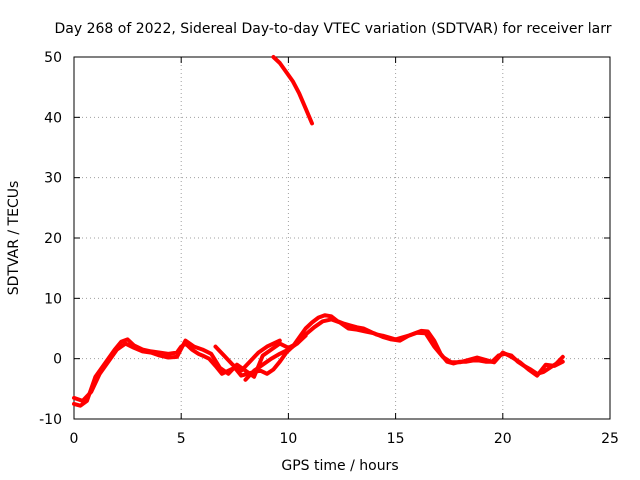 The height and width of the screenshot is (480, 640). I want to click on y-tick-label: 30, so click(53, 179).